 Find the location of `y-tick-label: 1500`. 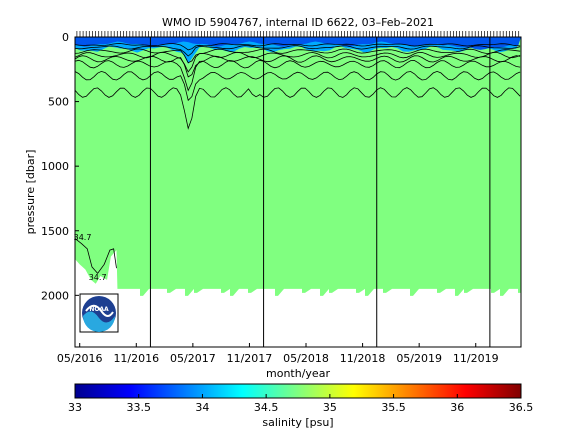

y-tick-label: 1500 is located at coordinates (55, 231).